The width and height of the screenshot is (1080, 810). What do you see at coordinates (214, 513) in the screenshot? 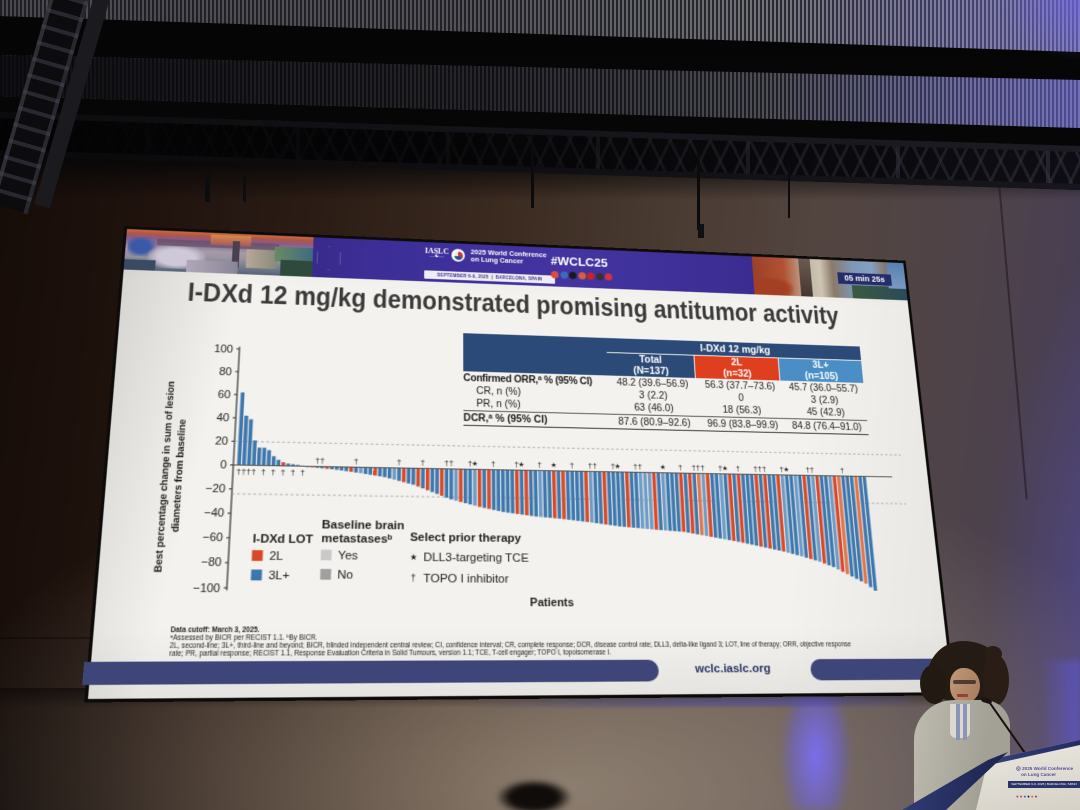
I see `svg-text: −40` at bounding box center [214, 513].